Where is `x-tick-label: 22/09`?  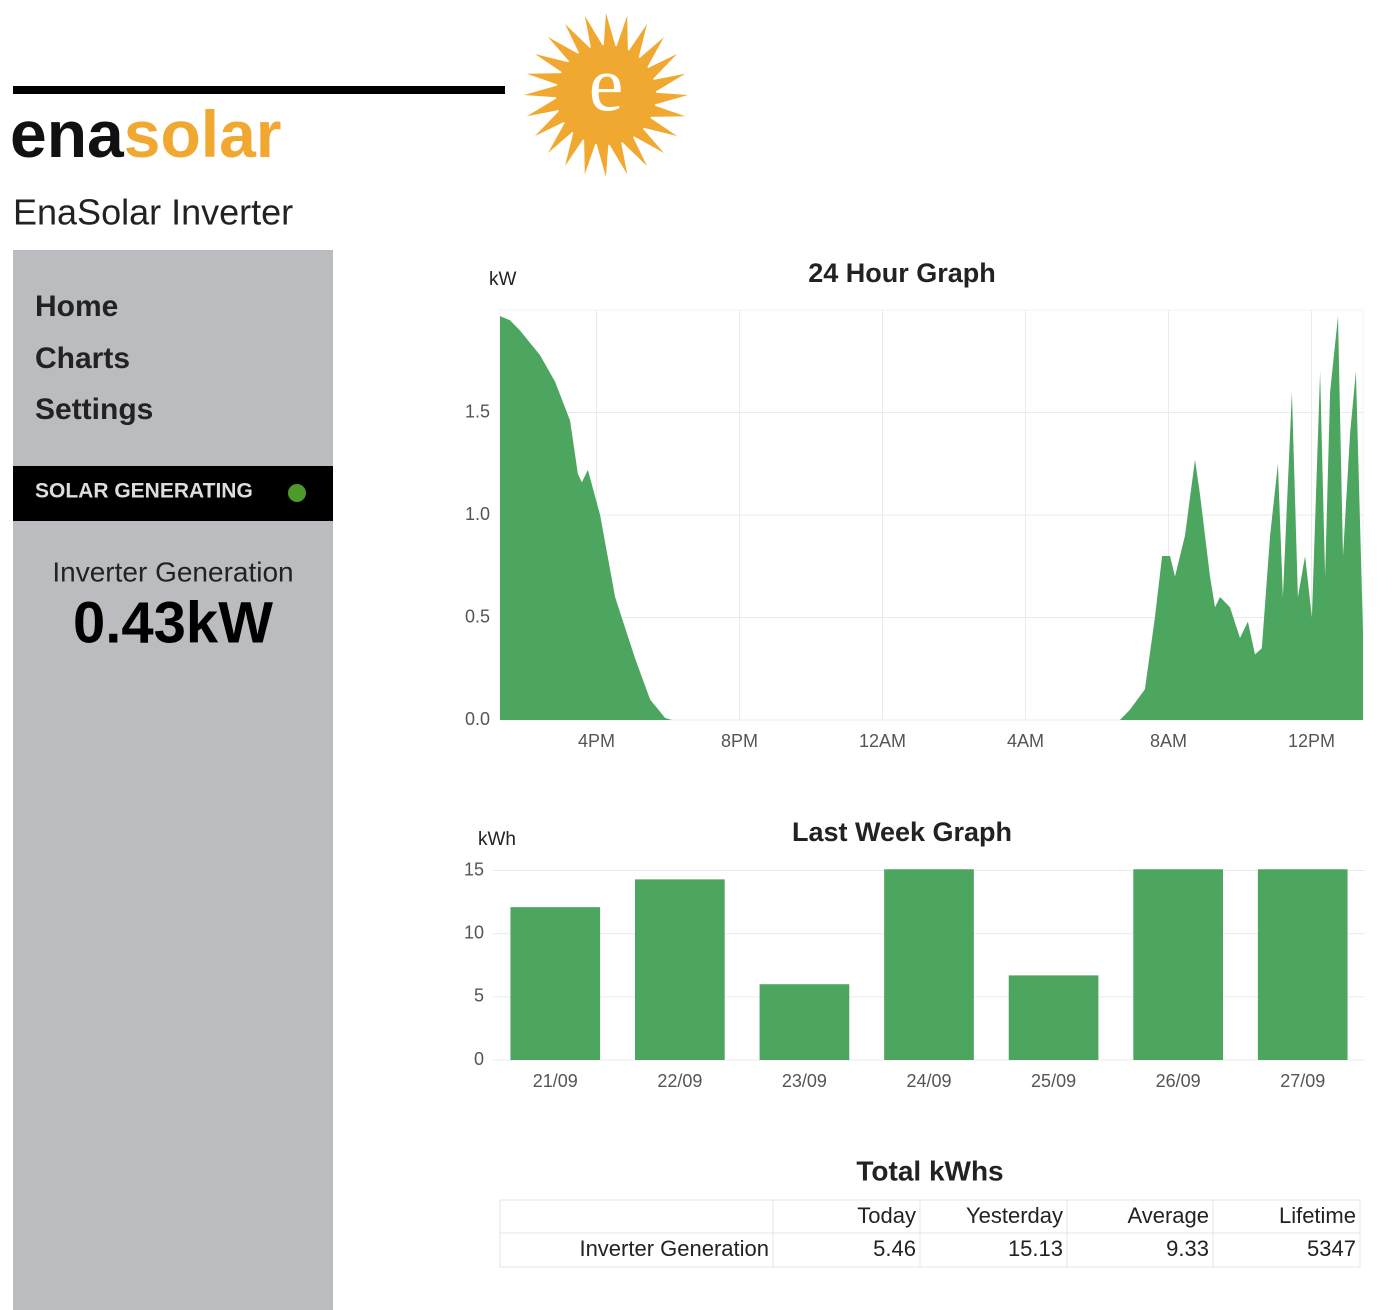
x-tick-label: 22/09 is located at coordinates (679, 1081).